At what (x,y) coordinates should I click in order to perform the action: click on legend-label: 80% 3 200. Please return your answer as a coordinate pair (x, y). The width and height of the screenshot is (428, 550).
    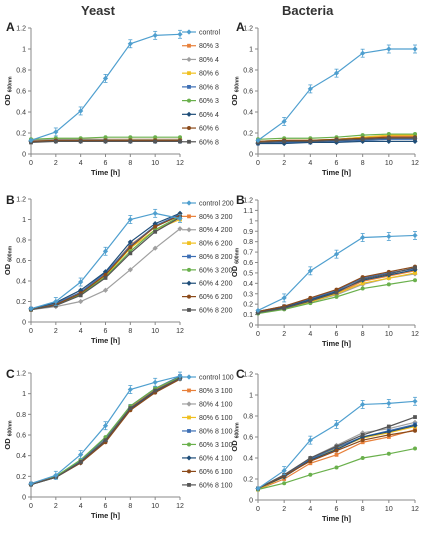
    Looking at the image, I should click on (216, 217).